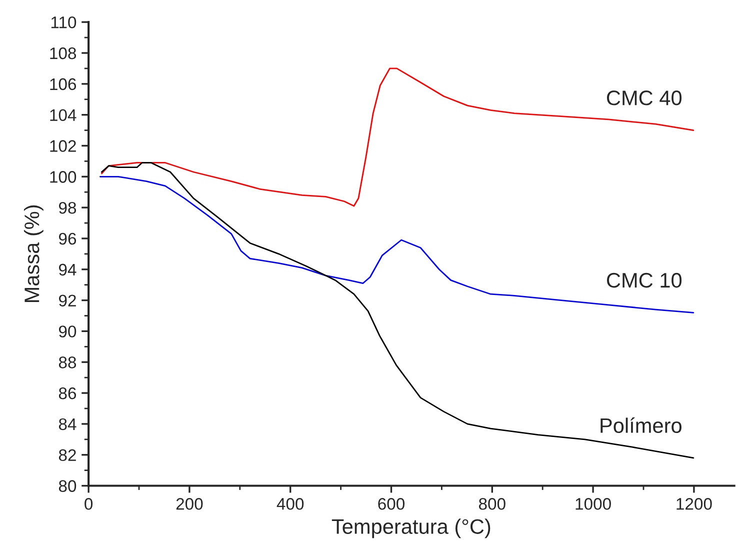 This screenshot has height=552, width=738. What do you see at coordinates (63, 22) in the screenshot?
I see `y-tick-label: 110` at bounding box center [63, 22].